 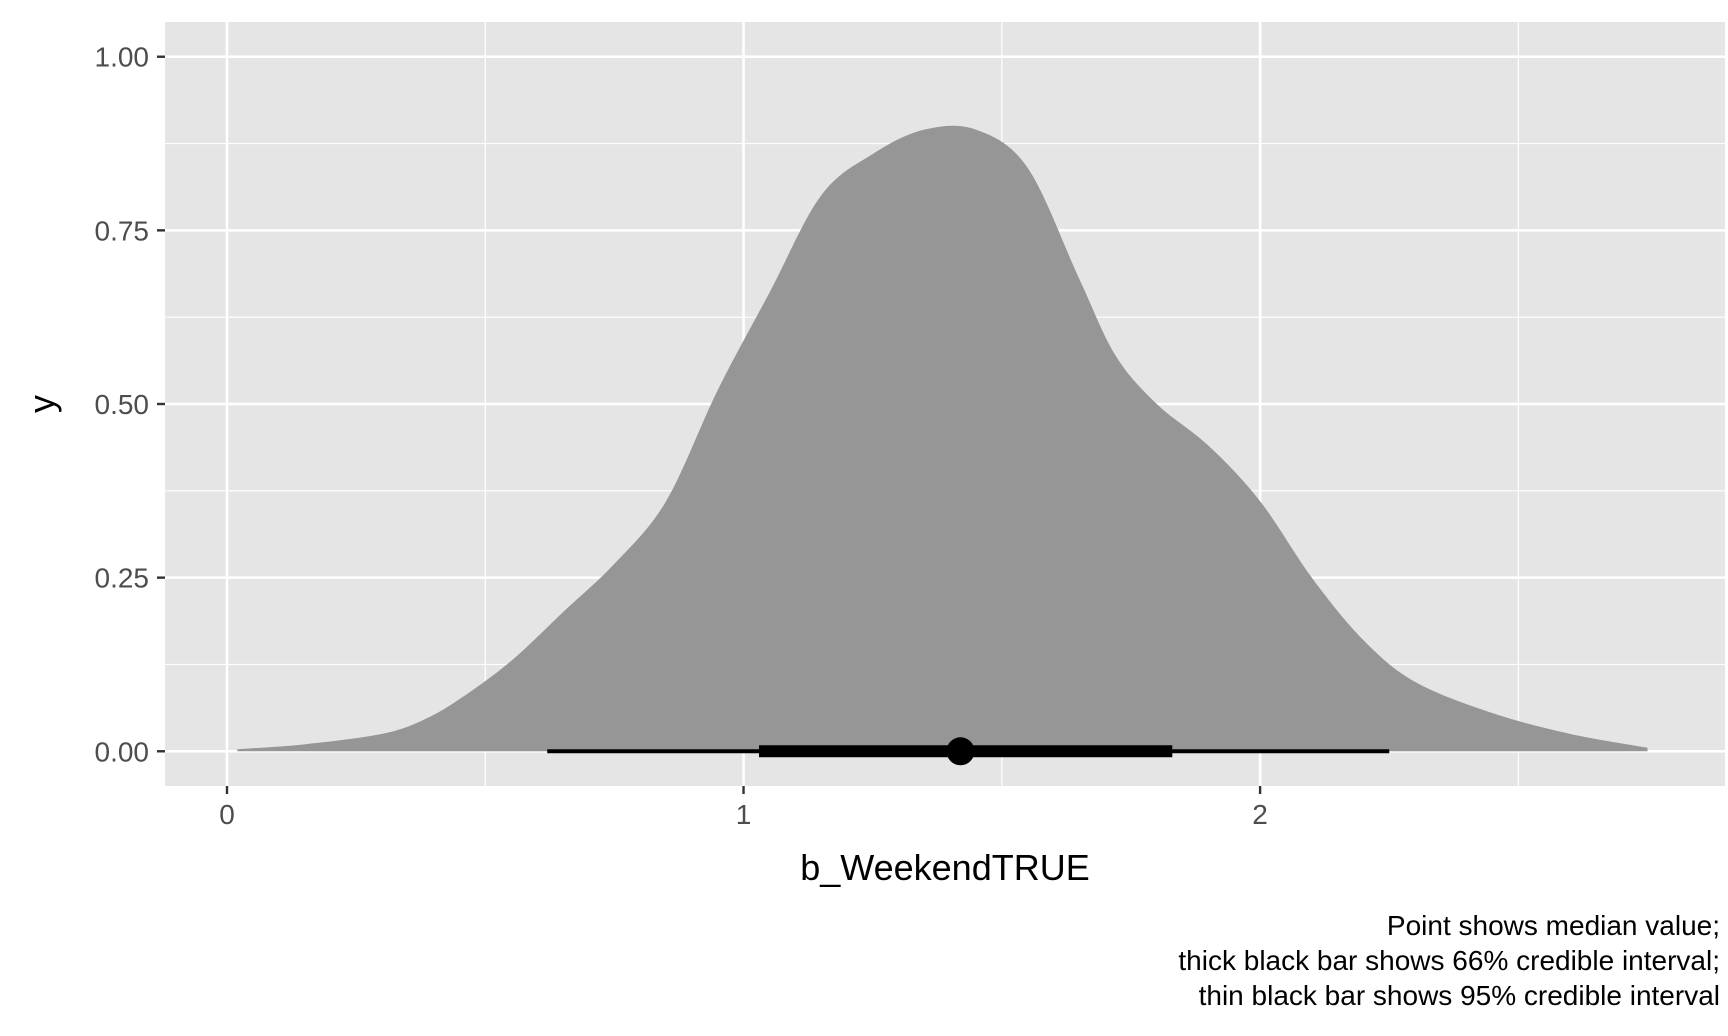 I want to click on y-axis-title: y, so click(x=41, y=404).